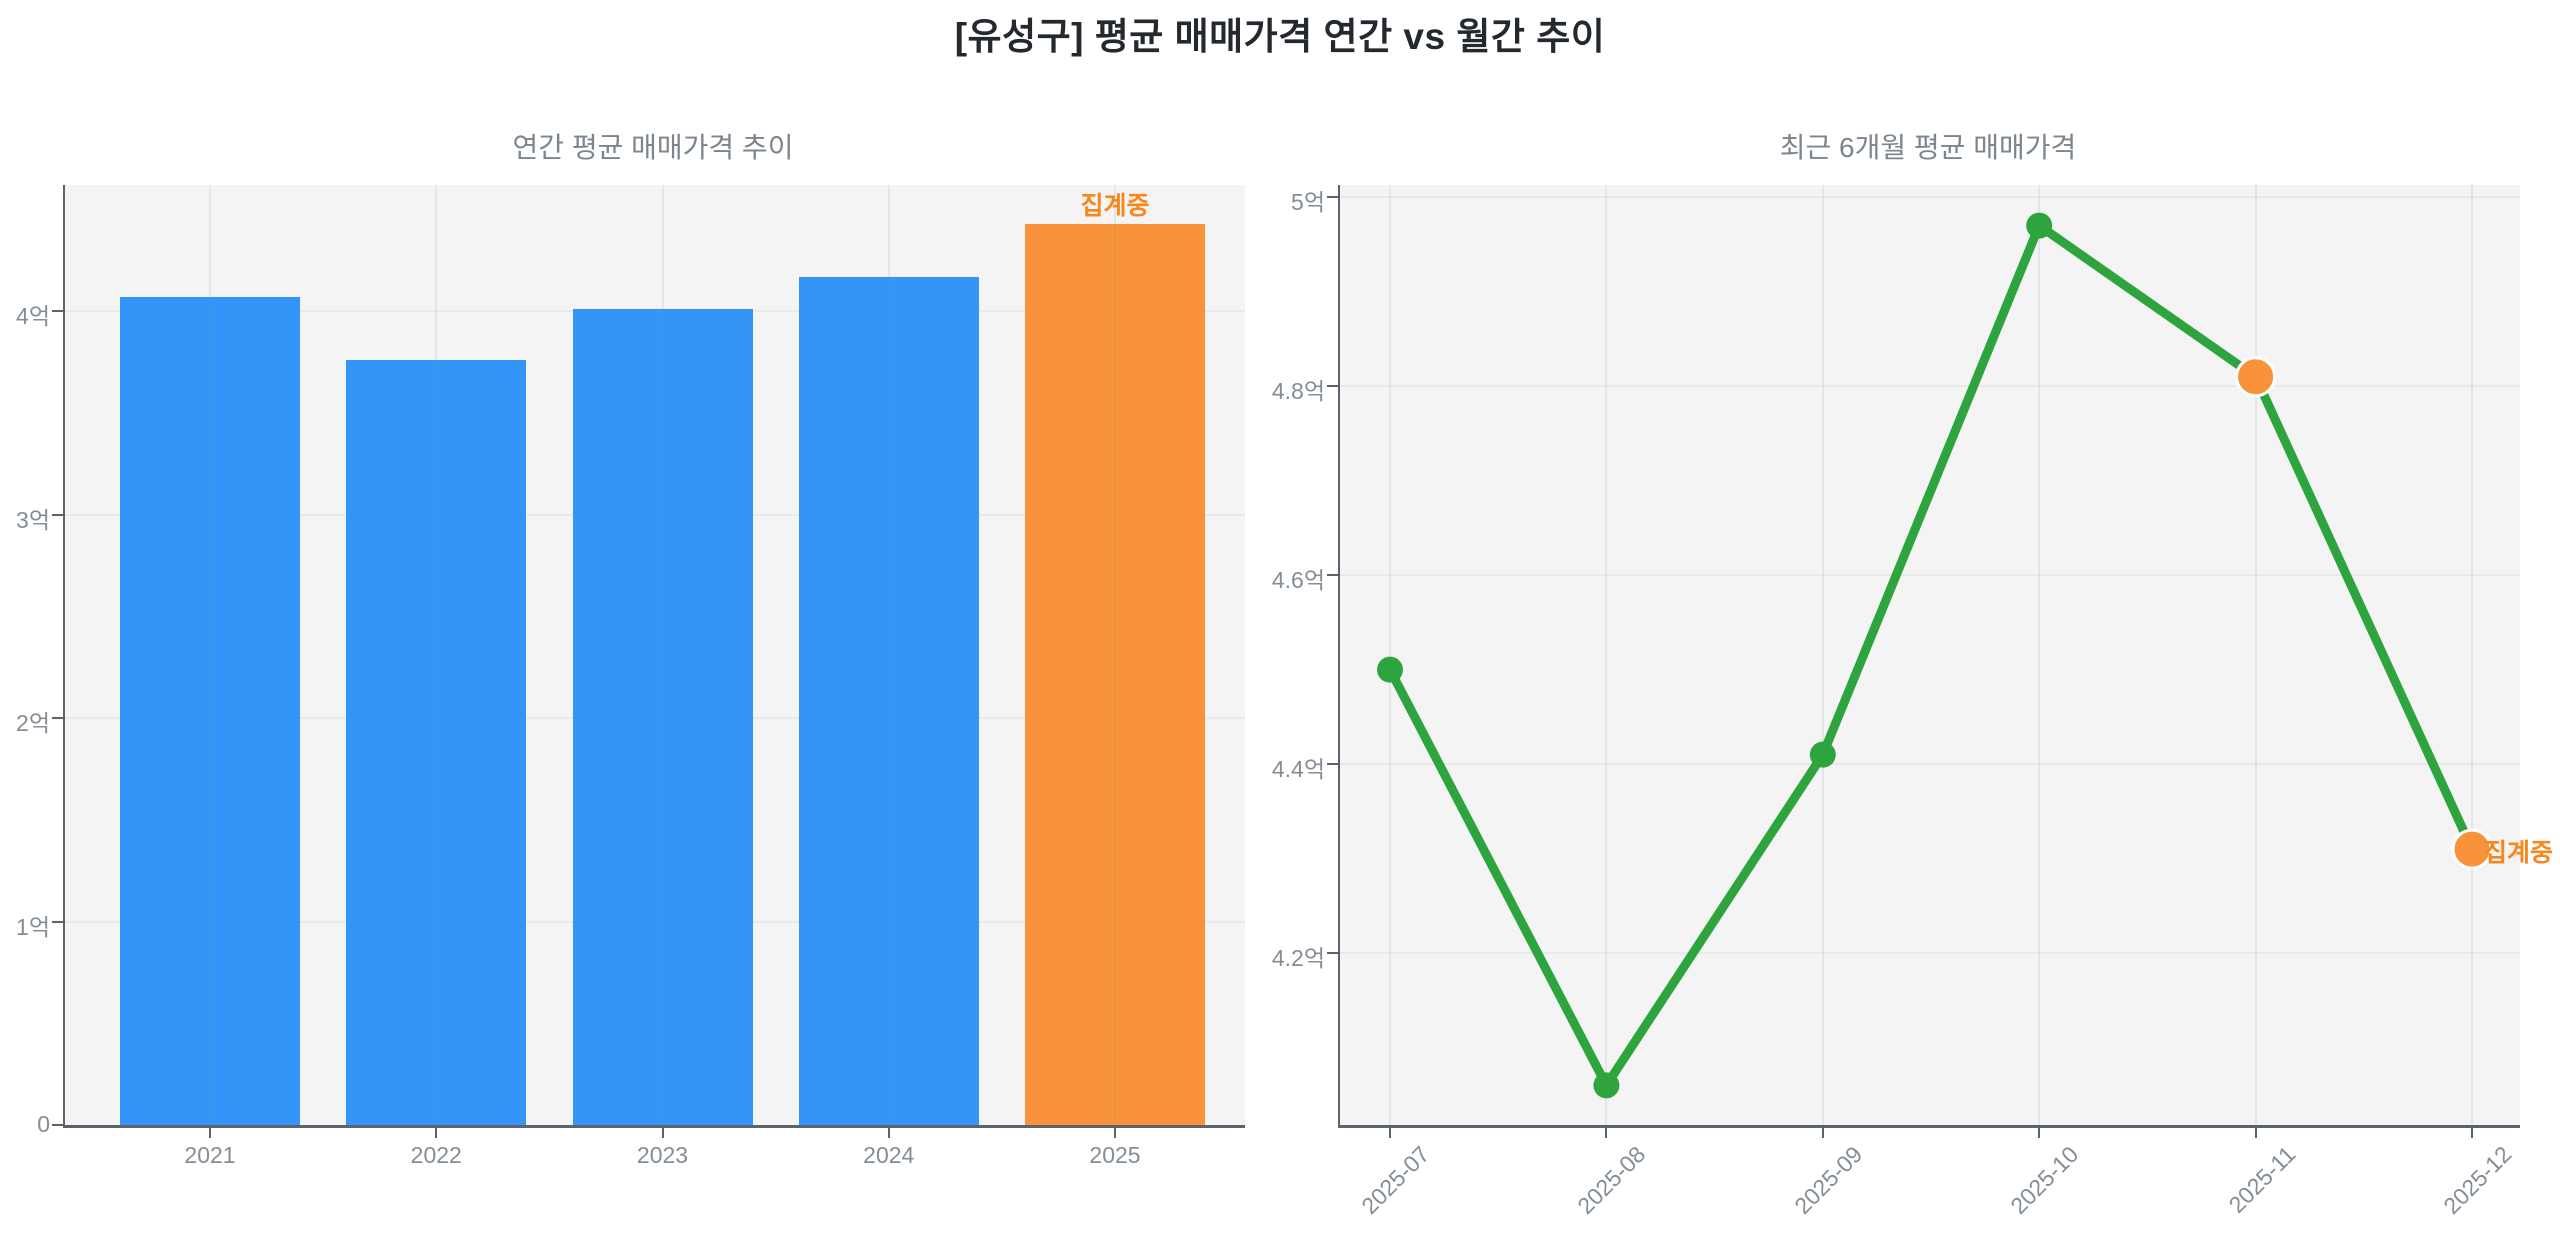 The width and height of the screenshot is (2560, 1235). I want to click on y-tick-label: 4.2억, so click(1298, 958).